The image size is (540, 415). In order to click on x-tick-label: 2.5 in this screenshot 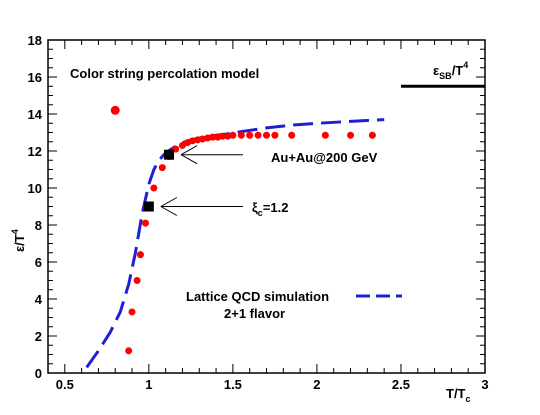, I will do `click(401, 384)`.